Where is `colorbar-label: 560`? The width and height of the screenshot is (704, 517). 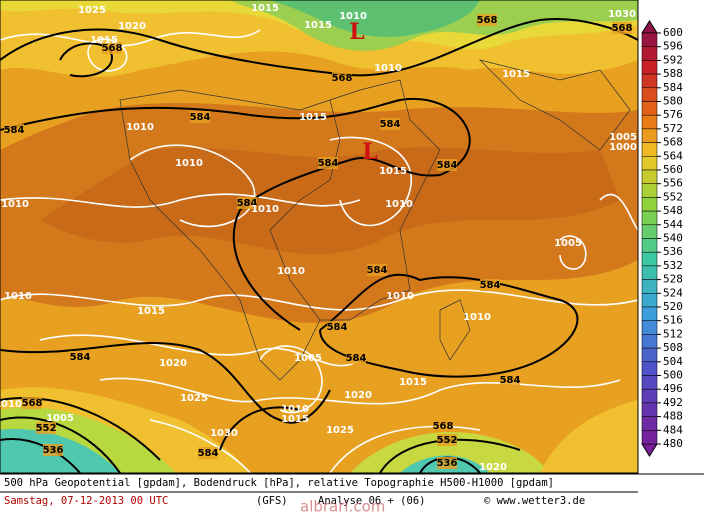
colorbar-label: 560 is located at coordinates (673, 169).